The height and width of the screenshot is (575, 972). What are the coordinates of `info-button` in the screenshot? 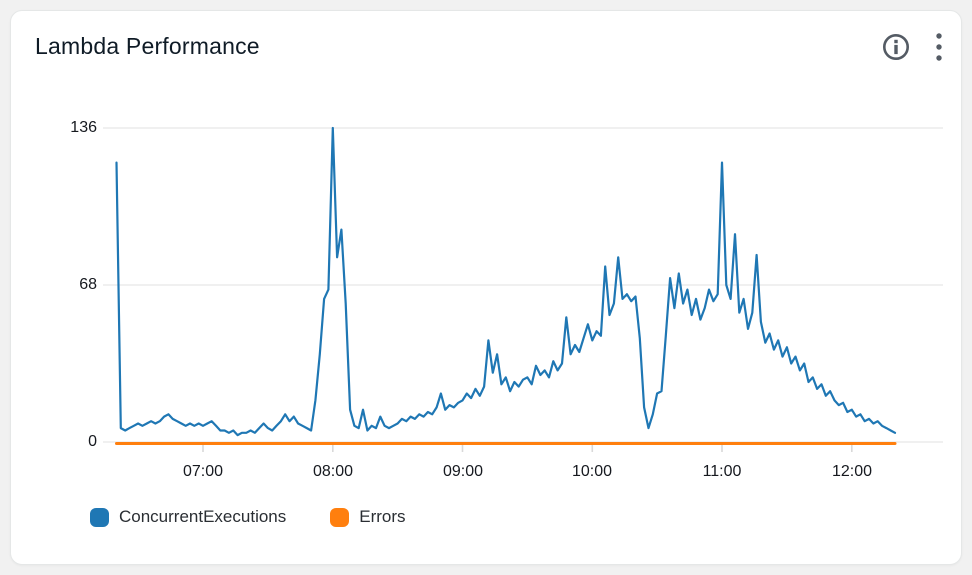 It's located at (896, 47).